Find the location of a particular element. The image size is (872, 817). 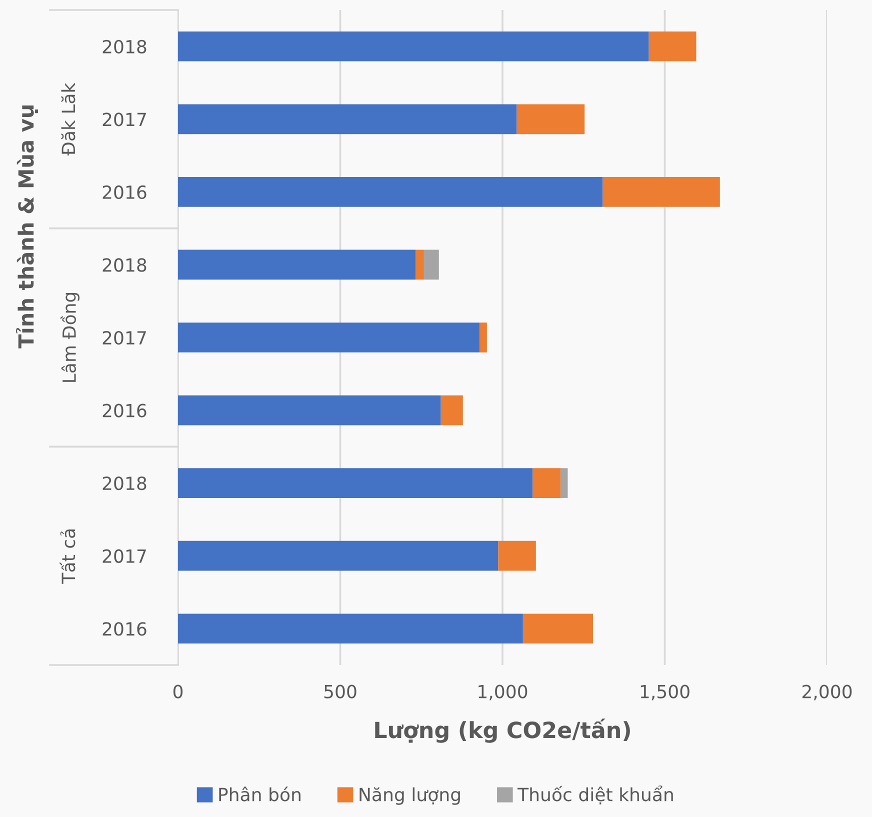

text: Đăk Lăk is located at coordinates (68, 119).